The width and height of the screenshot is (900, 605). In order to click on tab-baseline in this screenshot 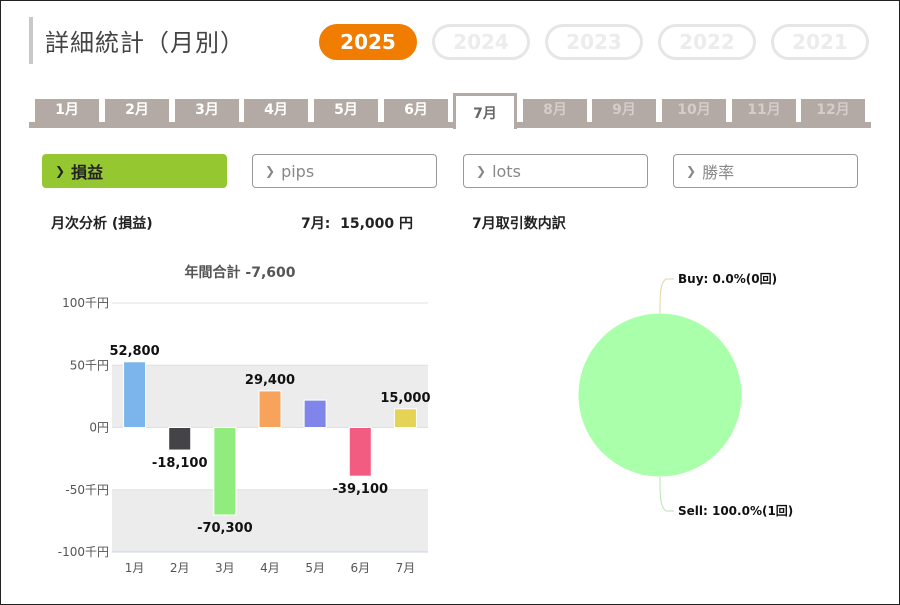, I will do `click(450, 125)`.